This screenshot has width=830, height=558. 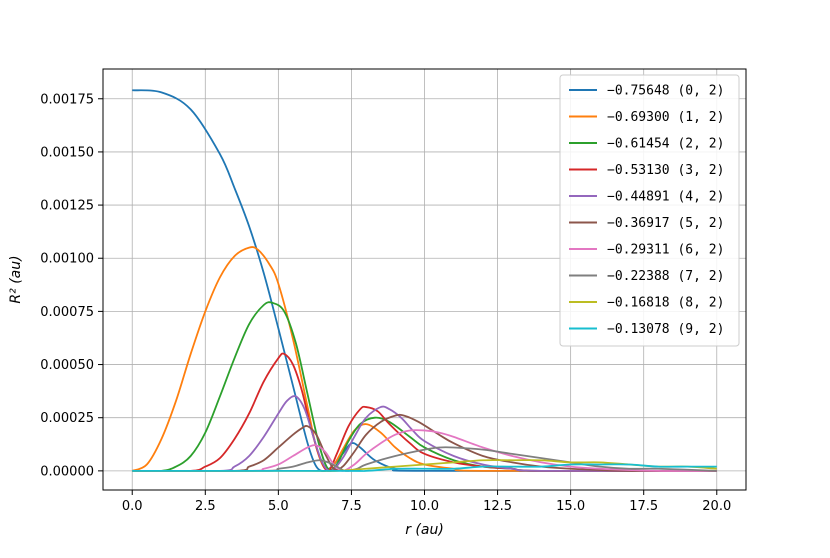 What do you see at coordinates (665, 91) in the screenshot?
I see `legend-entry-label: −0.75648 (0, 2)` at bounding box center [665, 91].